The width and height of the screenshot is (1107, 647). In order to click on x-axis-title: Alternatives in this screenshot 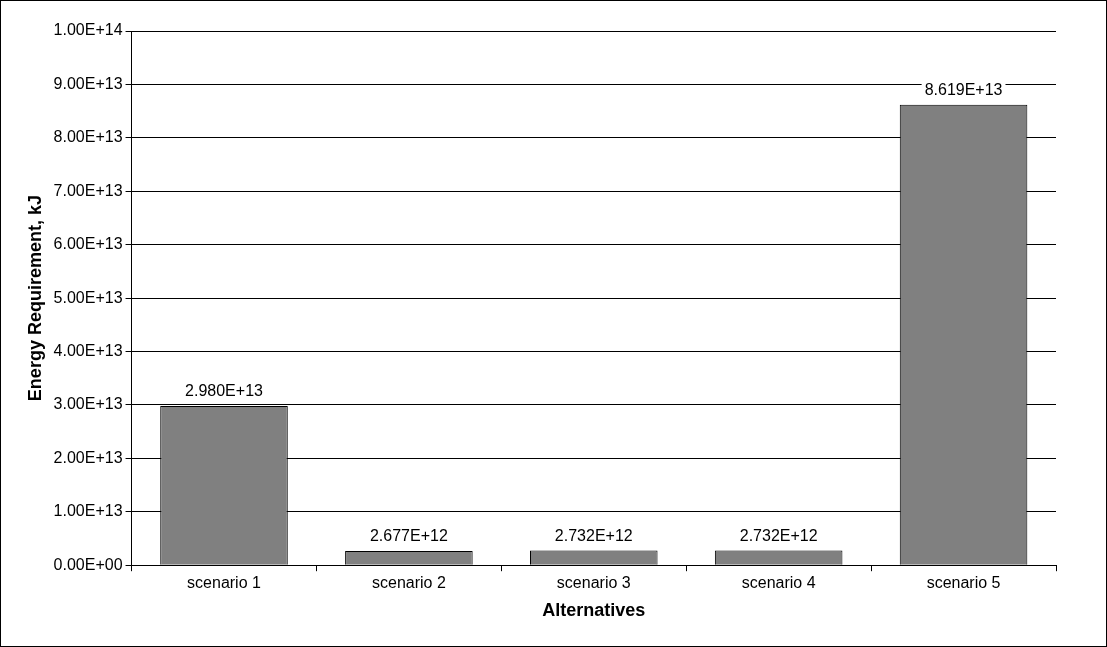, I will do `click(594, 610)`.